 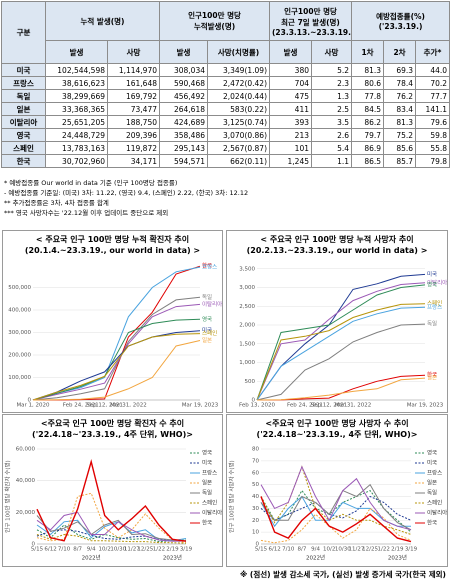 I want to click on value-cell: 590,468, so click(x=183, y=83).